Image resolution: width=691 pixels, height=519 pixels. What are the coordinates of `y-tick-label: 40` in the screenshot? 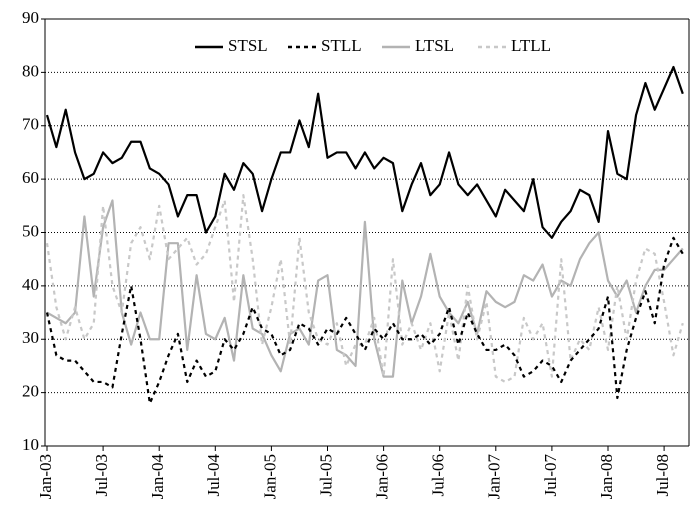 It's located at (30, 284).